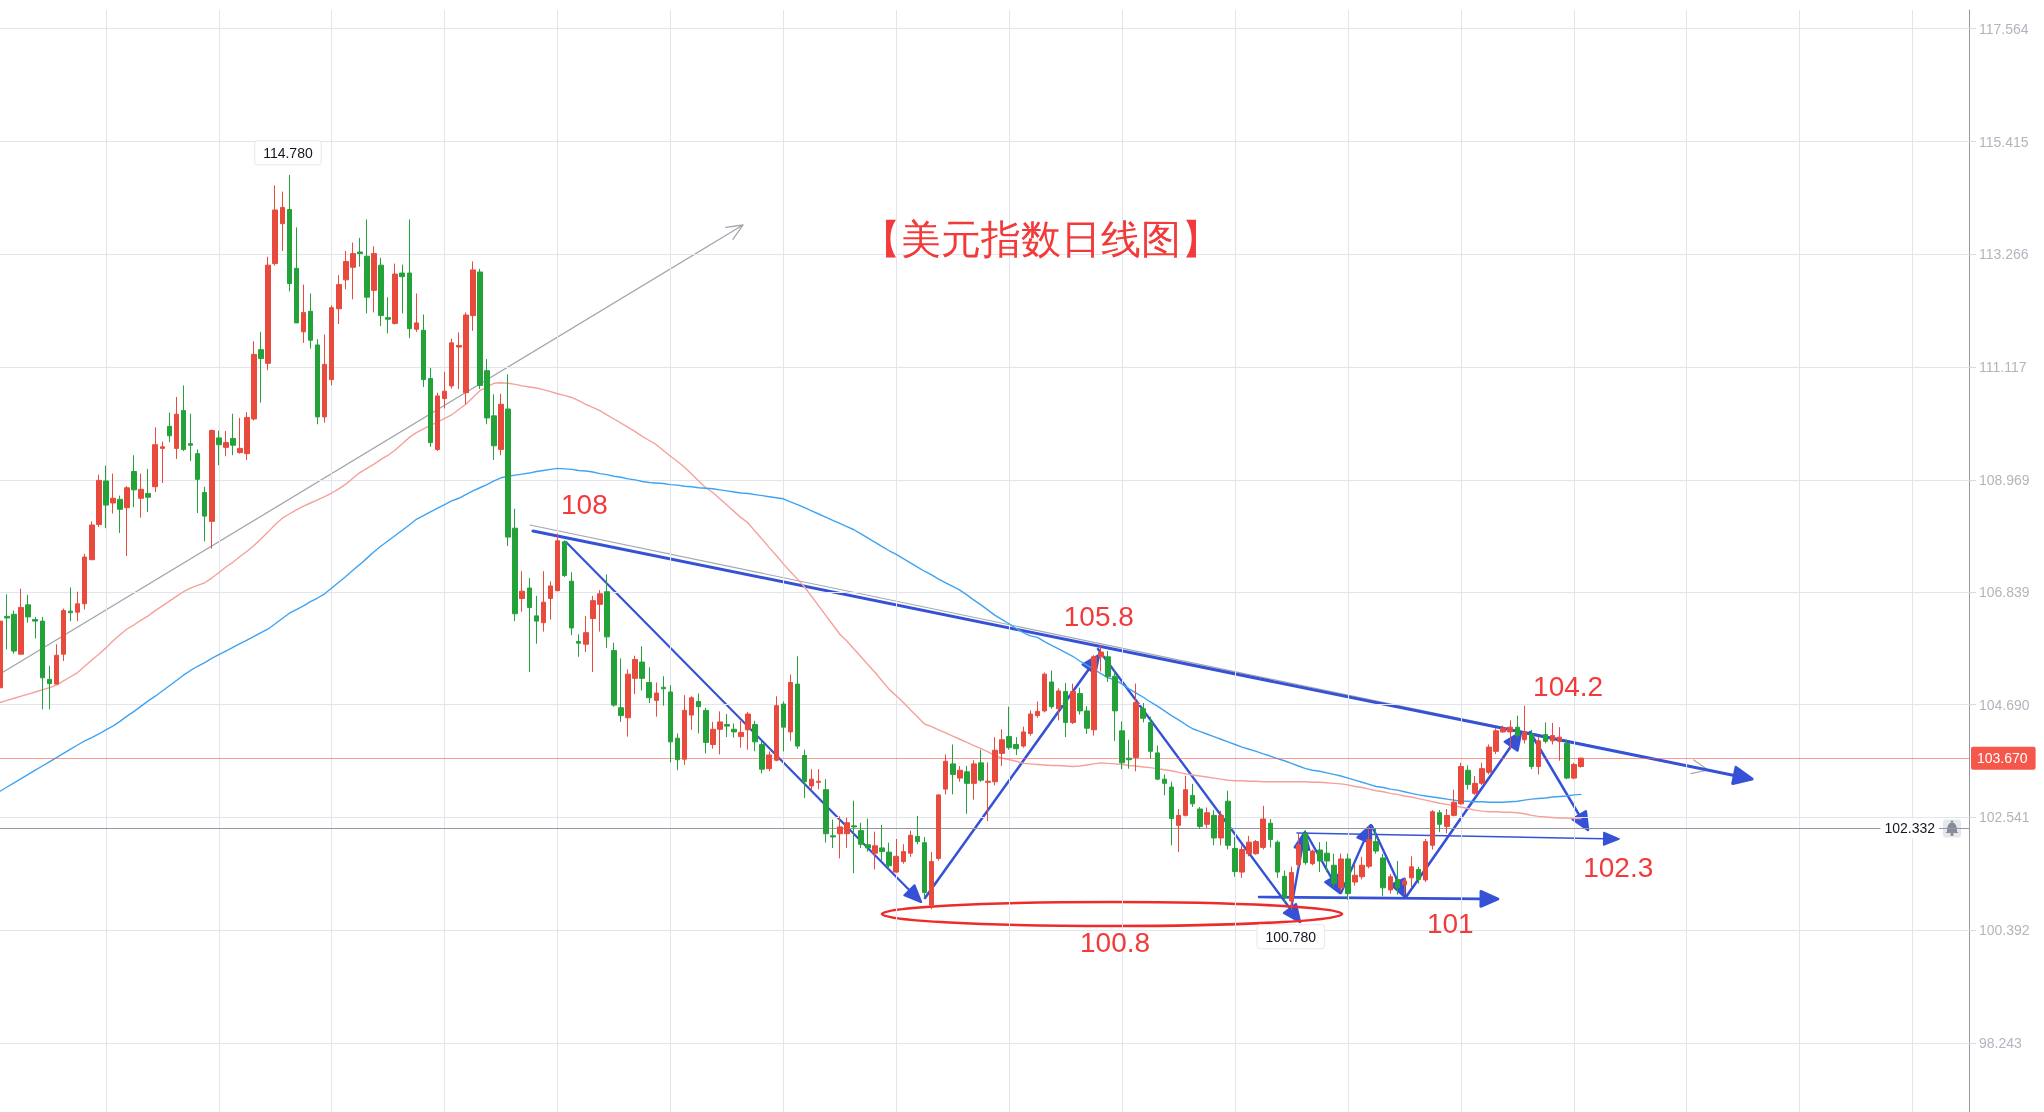  I want to click on annotation: 102.3, so click(1618, 867).